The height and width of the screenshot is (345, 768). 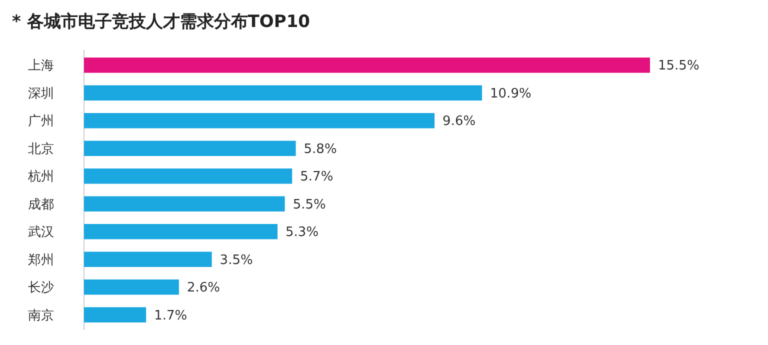 I want to click on data-label: 3.5%, so click(x=236, y=260).